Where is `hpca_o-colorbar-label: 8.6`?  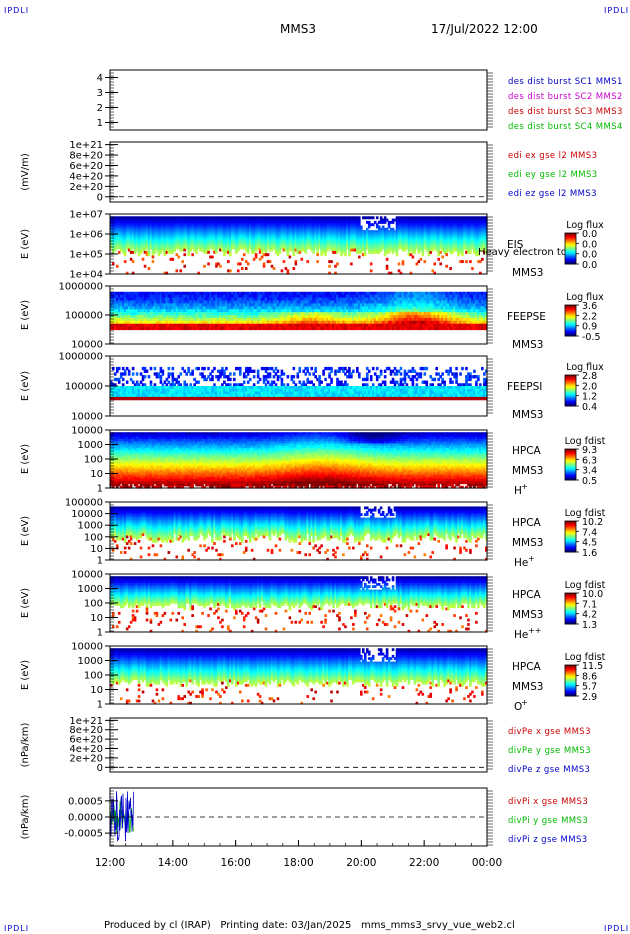 hpca_o-colorbar-label: 8.6 is located at coordinates (589, 676).